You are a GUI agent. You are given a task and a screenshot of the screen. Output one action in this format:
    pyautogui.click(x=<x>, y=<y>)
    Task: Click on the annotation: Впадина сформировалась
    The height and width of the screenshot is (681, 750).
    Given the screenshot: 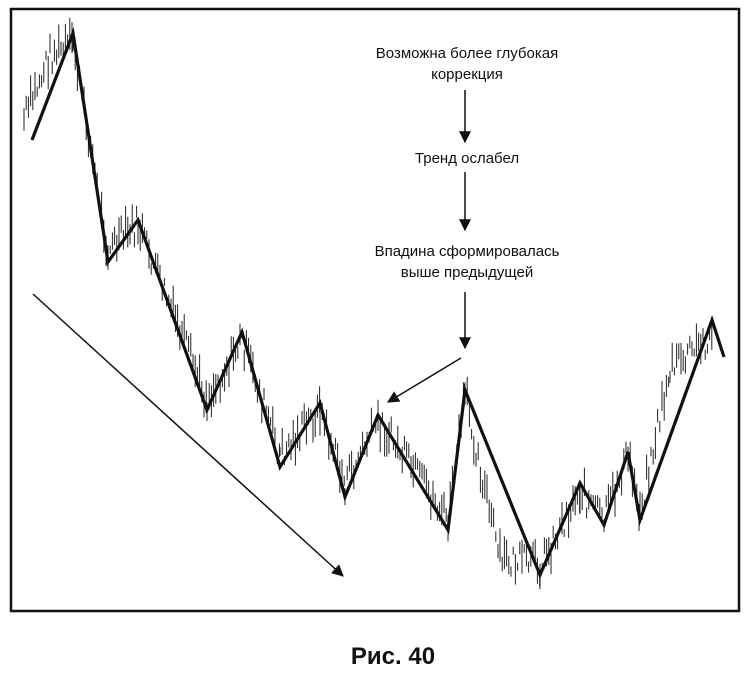 What is the action you would take?
    pyautogui.click(x=467, y=251)
    